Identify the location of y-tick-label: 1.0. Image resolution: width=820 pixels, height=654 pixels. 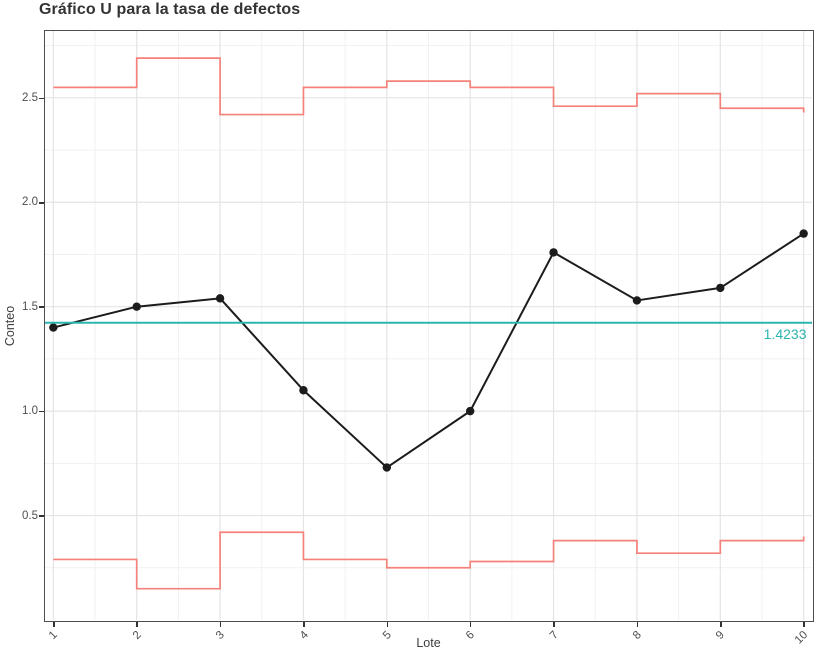
(30, 411).